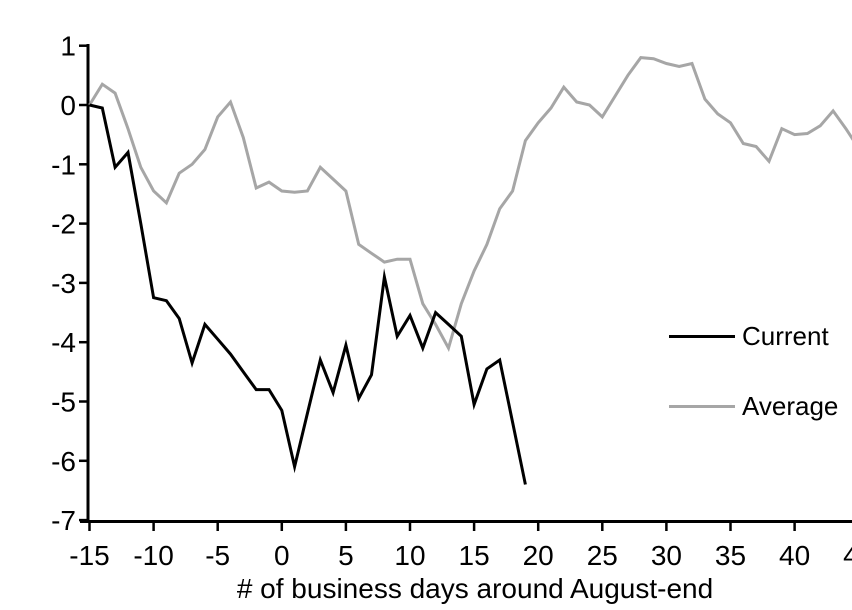  Describe the element at coordinates (63, 342) in the screenshot. I see `y-tick-label: -4` at that location.